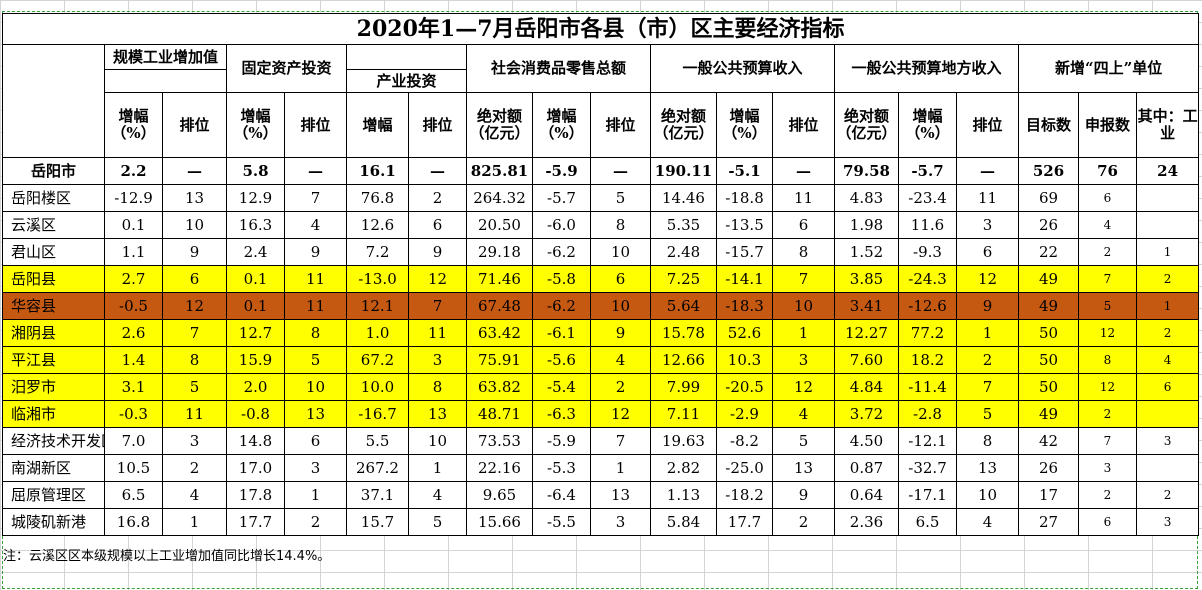 This screenshot has width=1202, height=590. Describe the element at coordinates (927, 441) in the screenshot. I see `table-cell: -12.1` at that location.